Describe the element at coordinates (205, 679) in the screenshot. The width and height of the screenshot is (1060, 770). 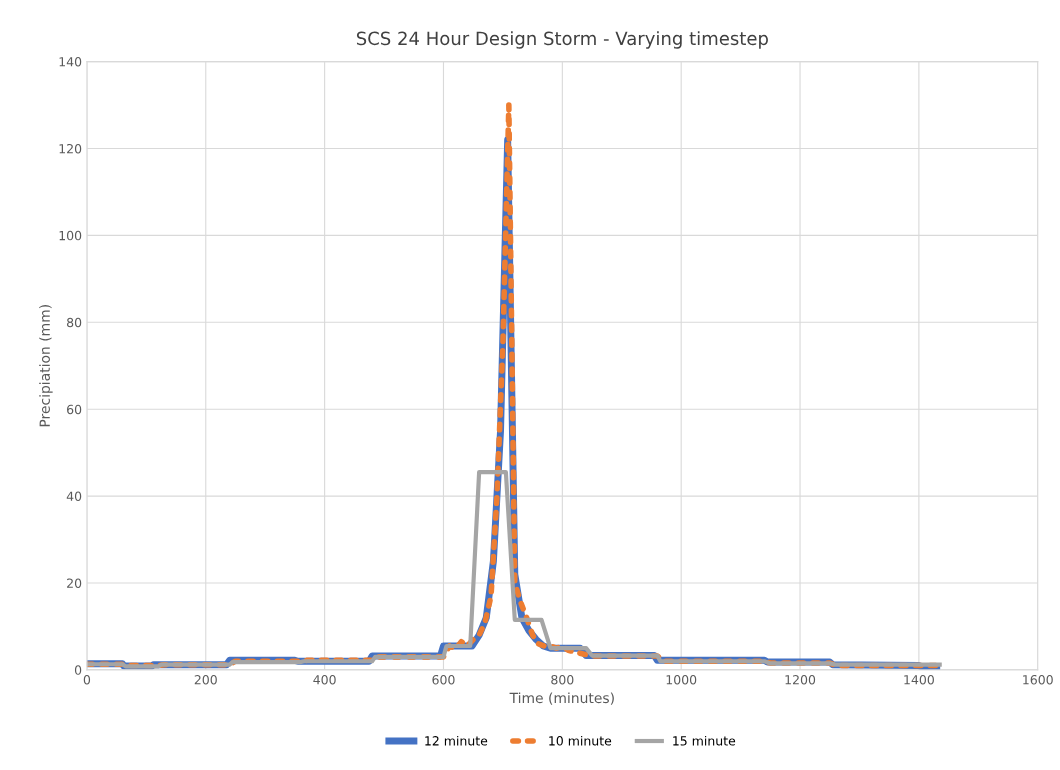
I see `x-tick-label: 200` at that location.